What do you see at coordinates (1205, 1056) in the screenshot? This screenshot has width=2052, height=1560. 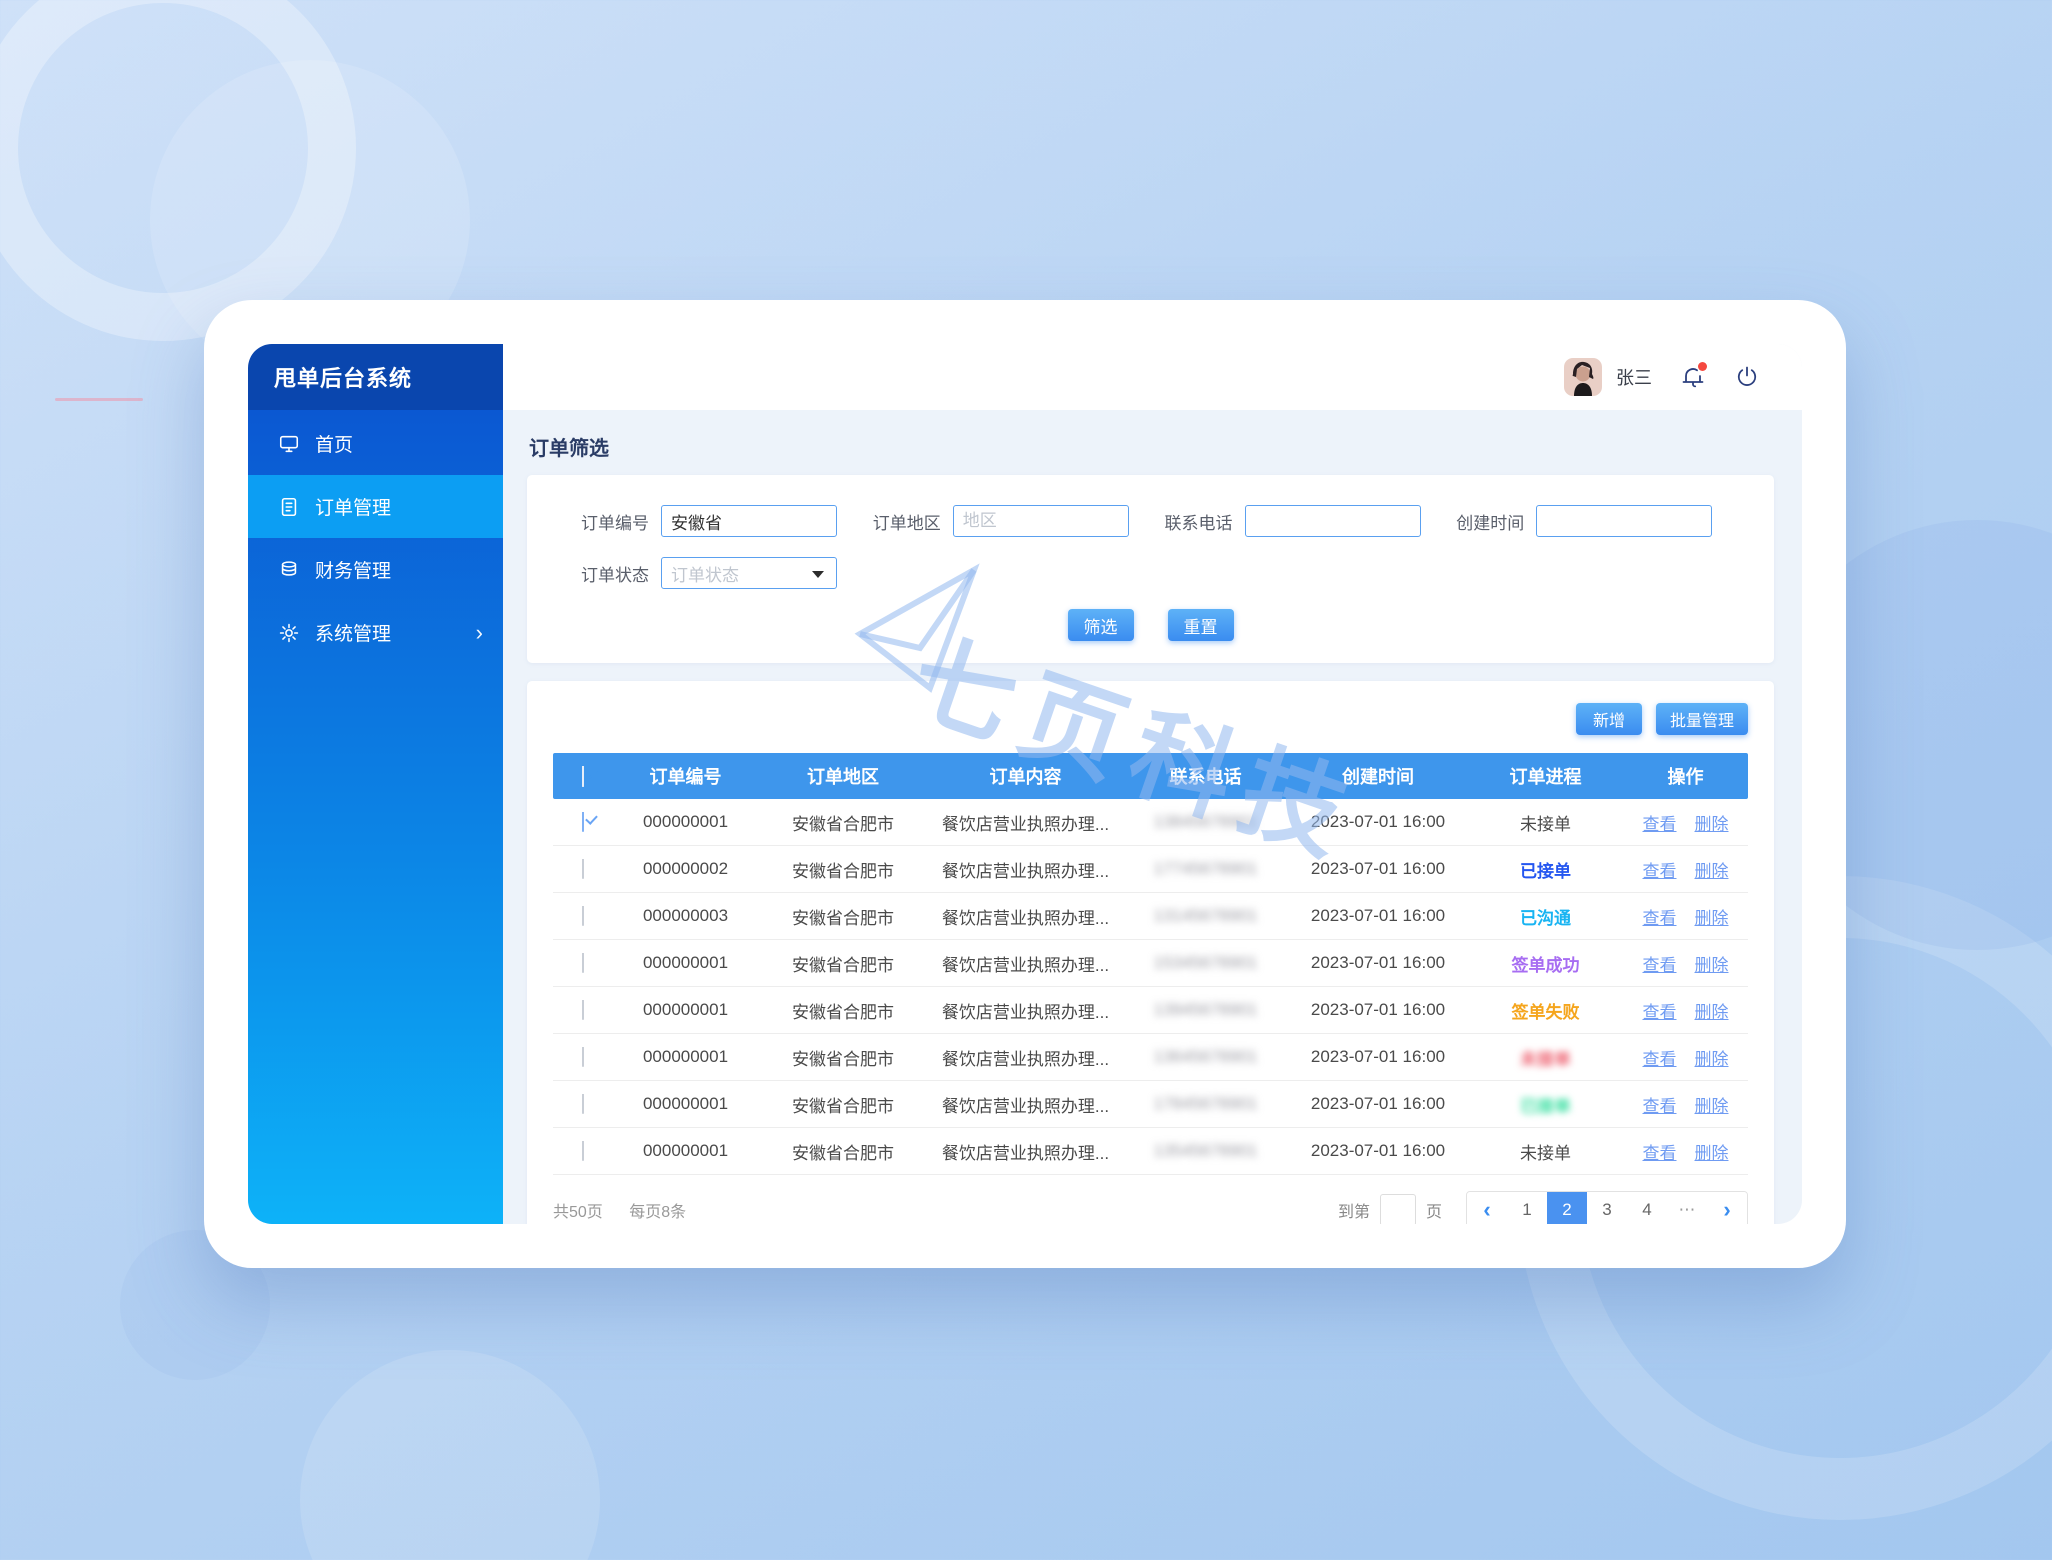 I see `cell-phone: 13645678901` at bounding box center [1205, 1056].